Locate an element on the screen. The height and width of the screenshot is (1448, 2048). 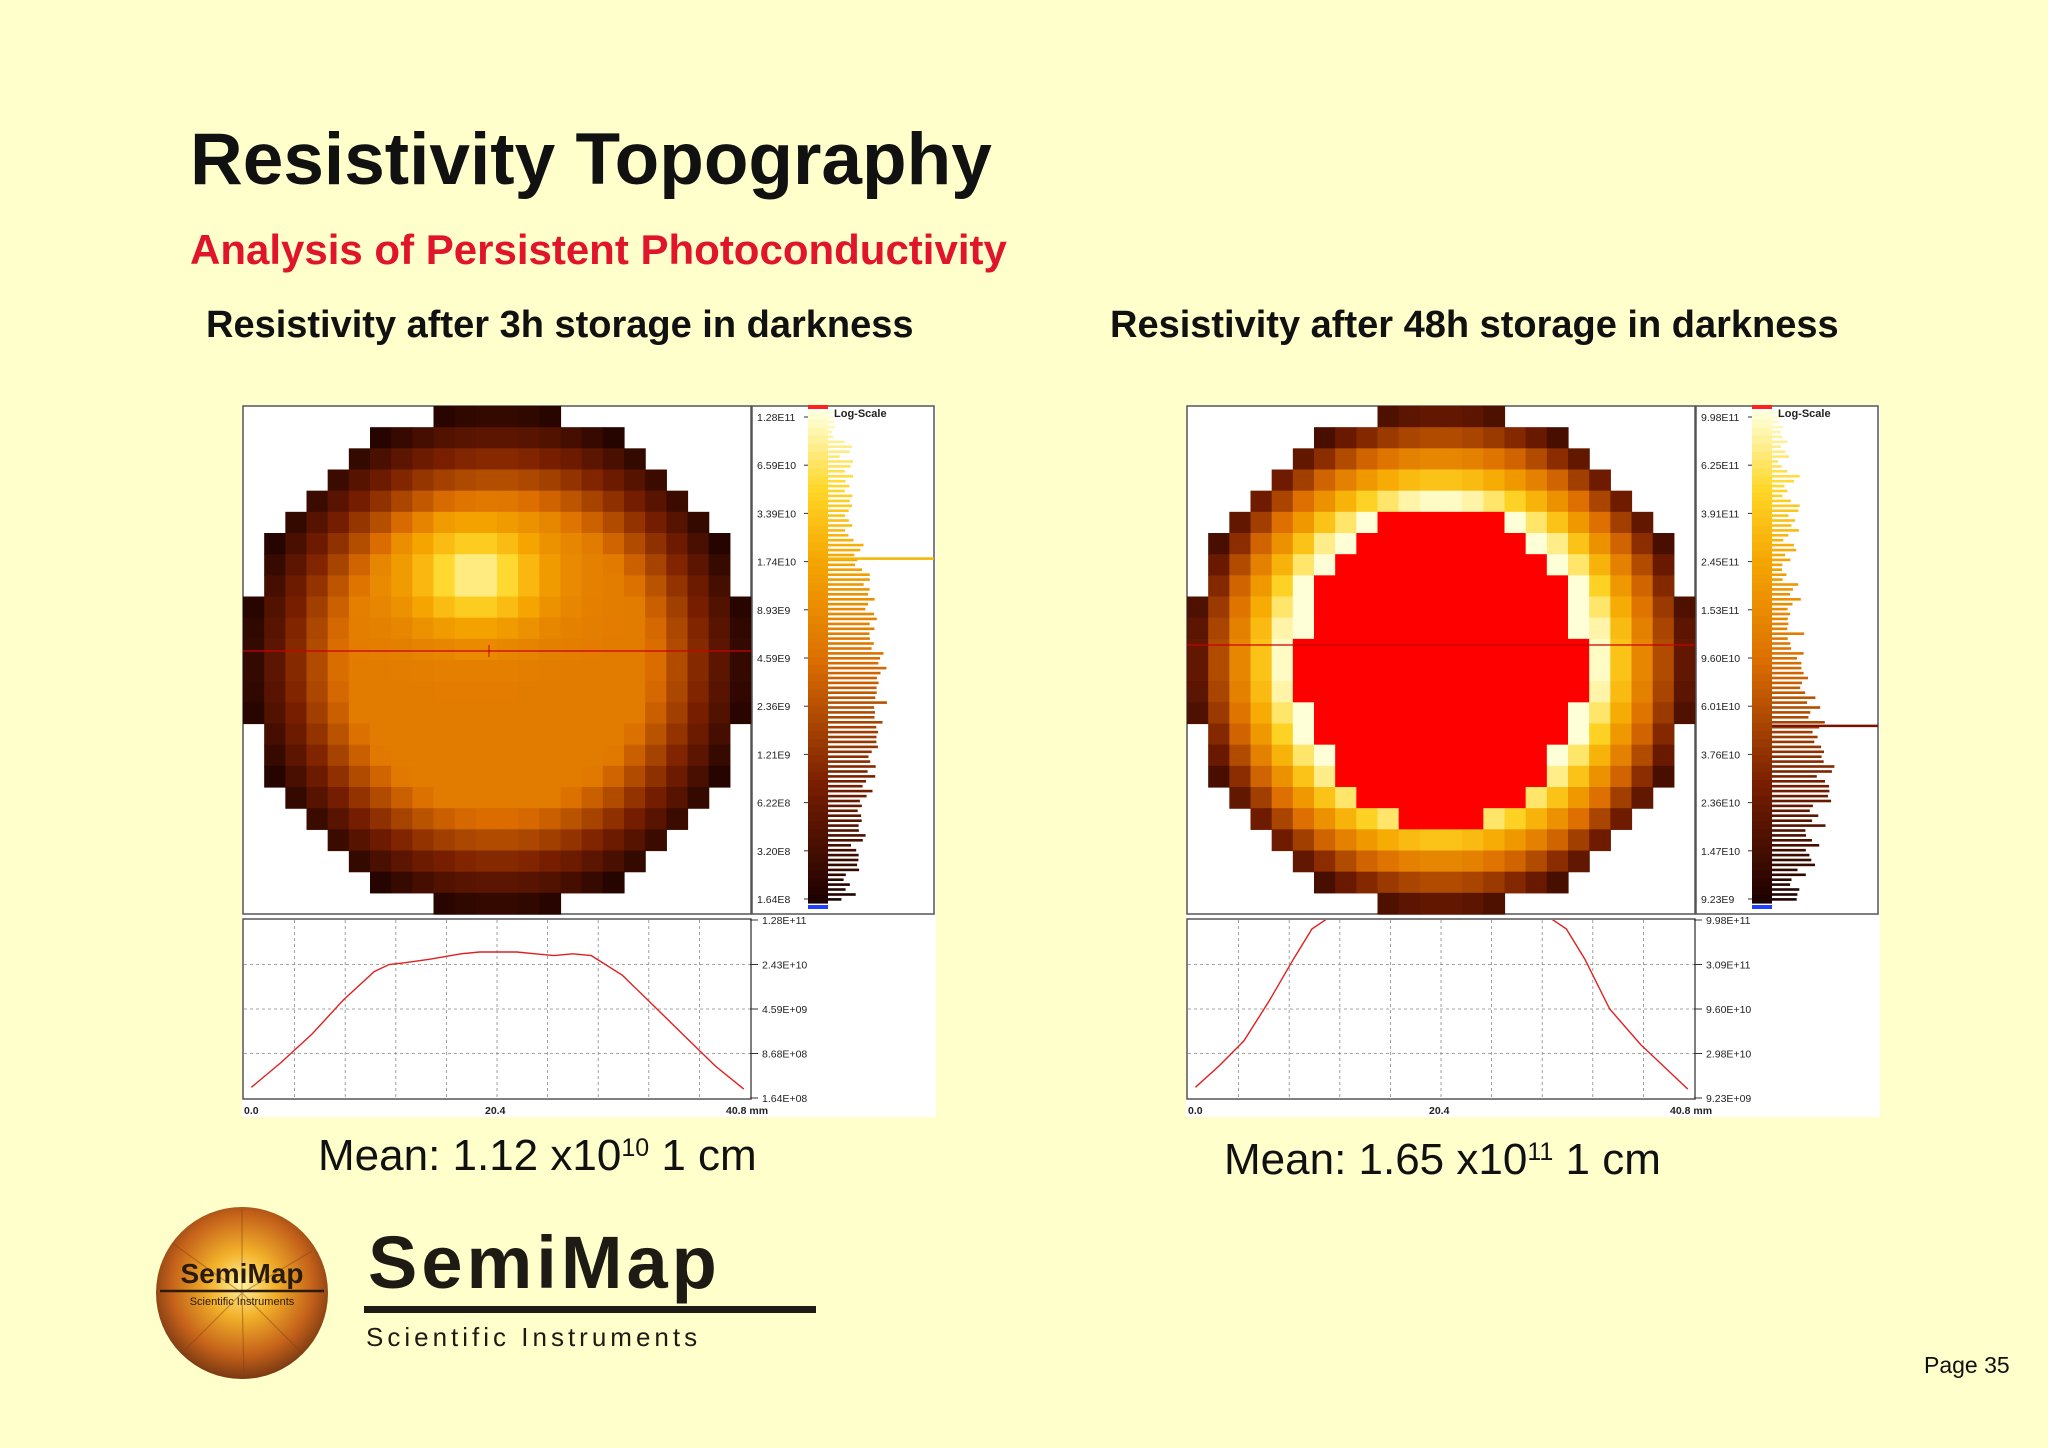
mean-unit: 1 cm is located at coordinates (703, 1155).